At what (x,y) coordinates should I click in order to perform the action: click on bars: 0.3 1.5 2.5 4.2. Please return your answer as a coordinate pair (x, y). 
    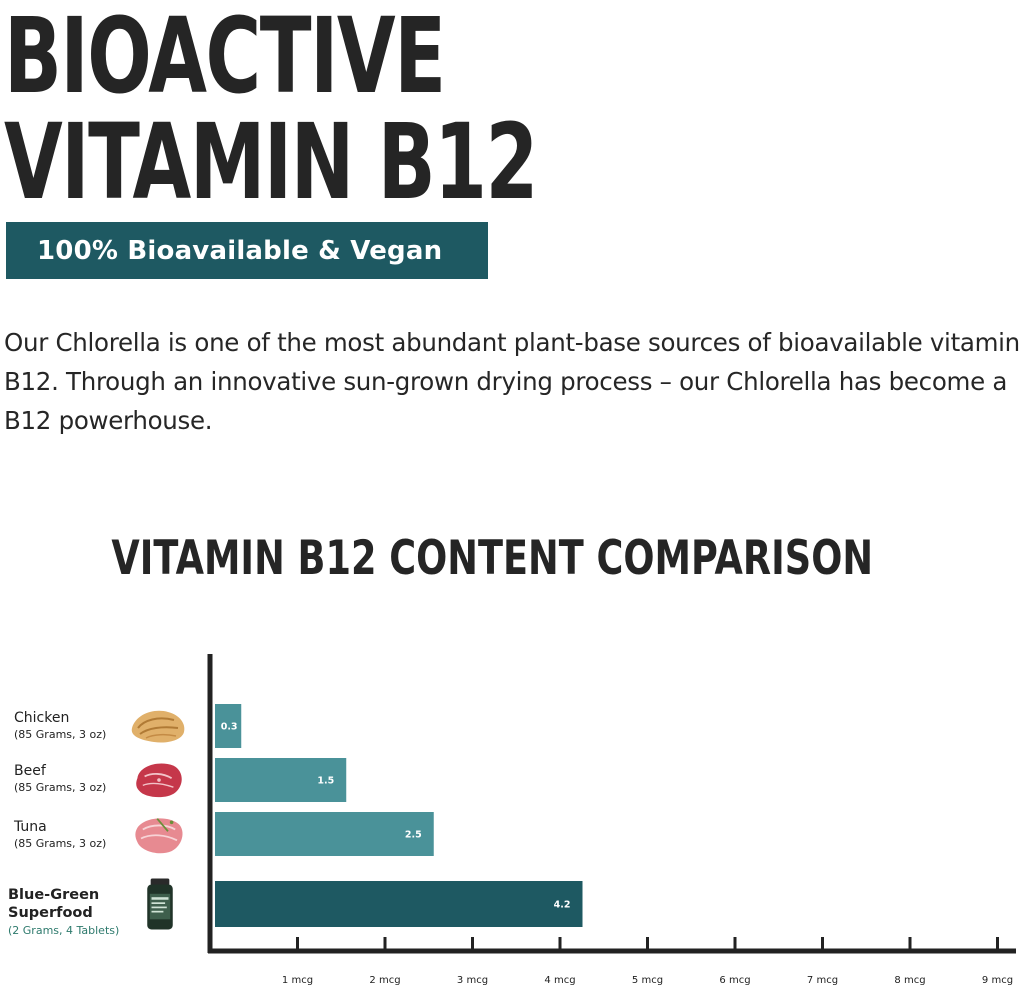
    Looking at the image, I should click on (399, 815).